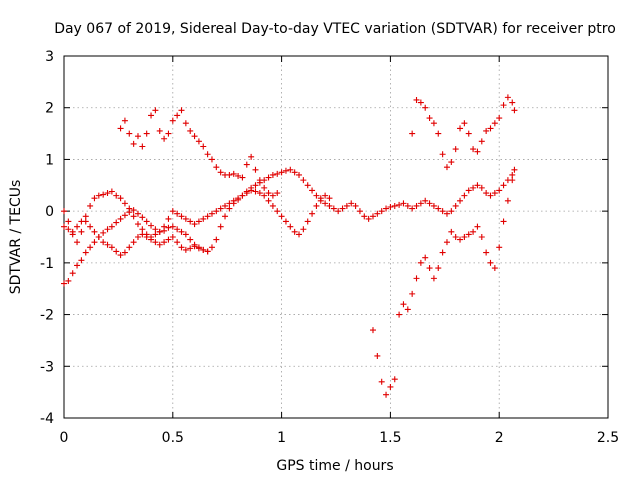  I want to click on x-tick-label: 2.5, so click(608, 438).